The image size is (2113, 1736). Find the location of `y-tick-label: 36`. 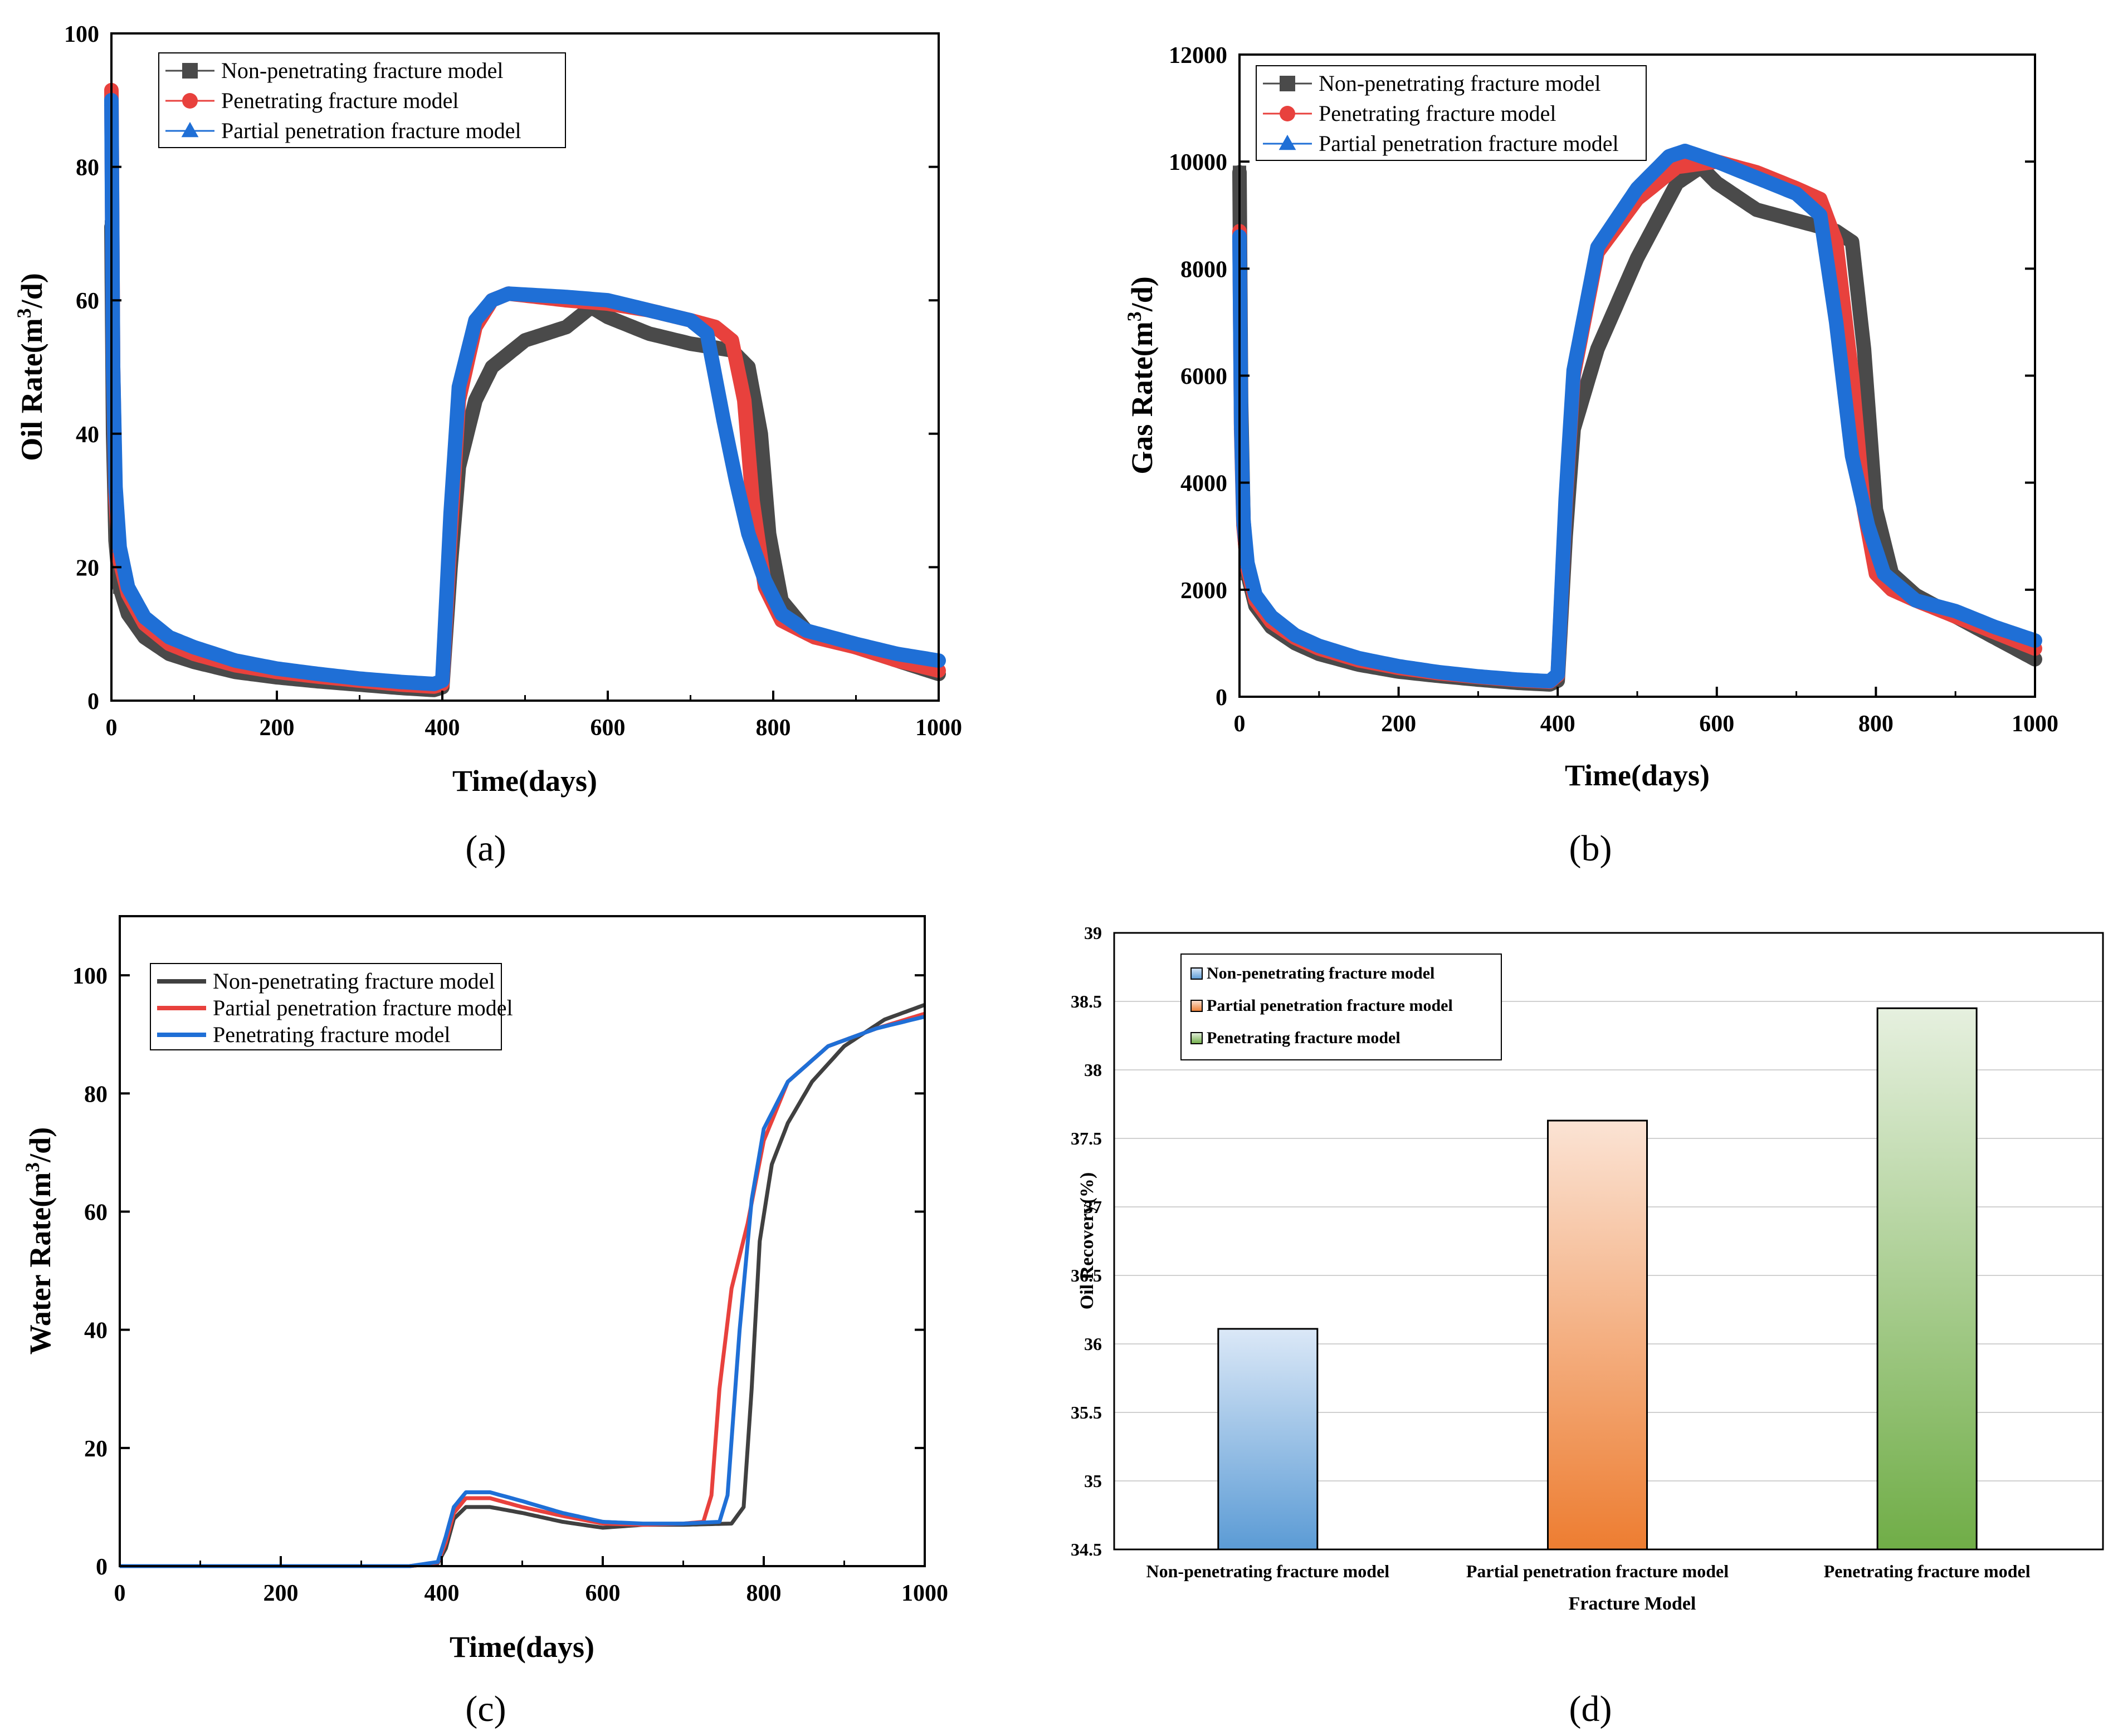

y-tick-label: 36 is located at coordinates (1093, 1344).